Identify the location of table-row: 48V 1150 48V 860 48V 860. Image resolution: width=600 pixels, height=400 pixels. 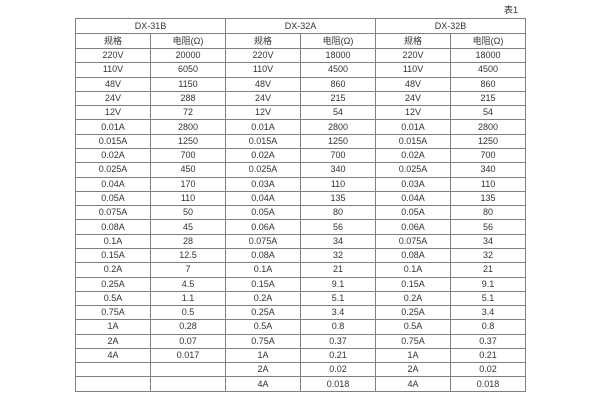
(301, 84).